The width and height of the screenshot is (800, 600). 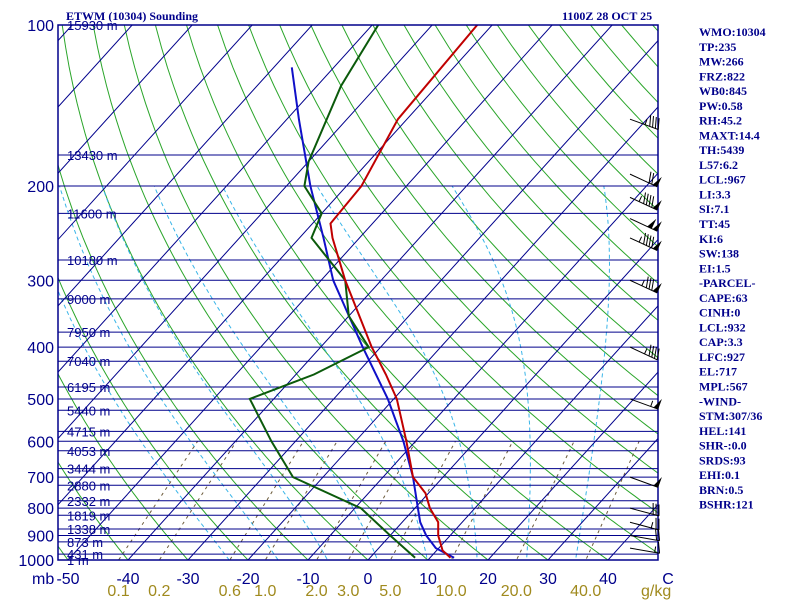 What do you see at coordinates (729, 135) in the screenshot?
I see `index-line: MAXT:14.4` at bounding box center [729, 135].